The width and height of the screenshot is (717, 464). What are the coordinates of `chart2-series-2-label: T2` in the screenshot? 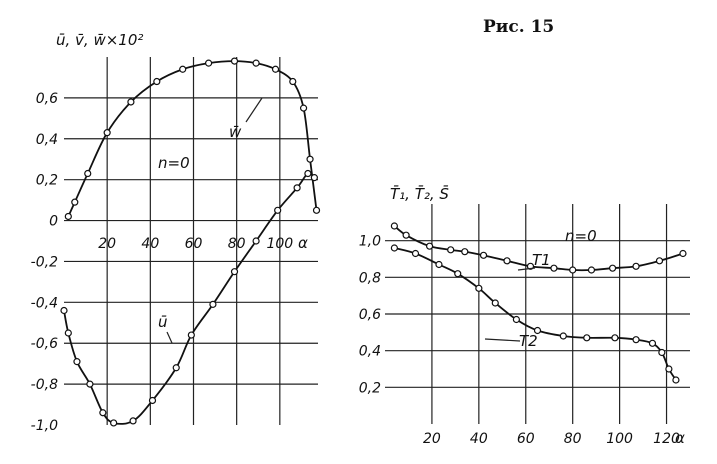 It's located at (528, 341).